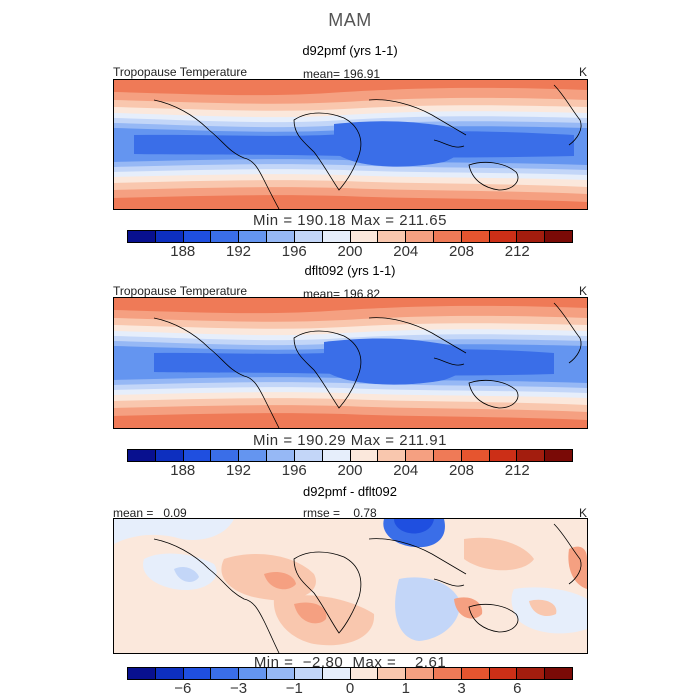  What do you see at coordinates (577, 567) in the screenshot?
I see `diff-ne` at bounding box center [577, 567].